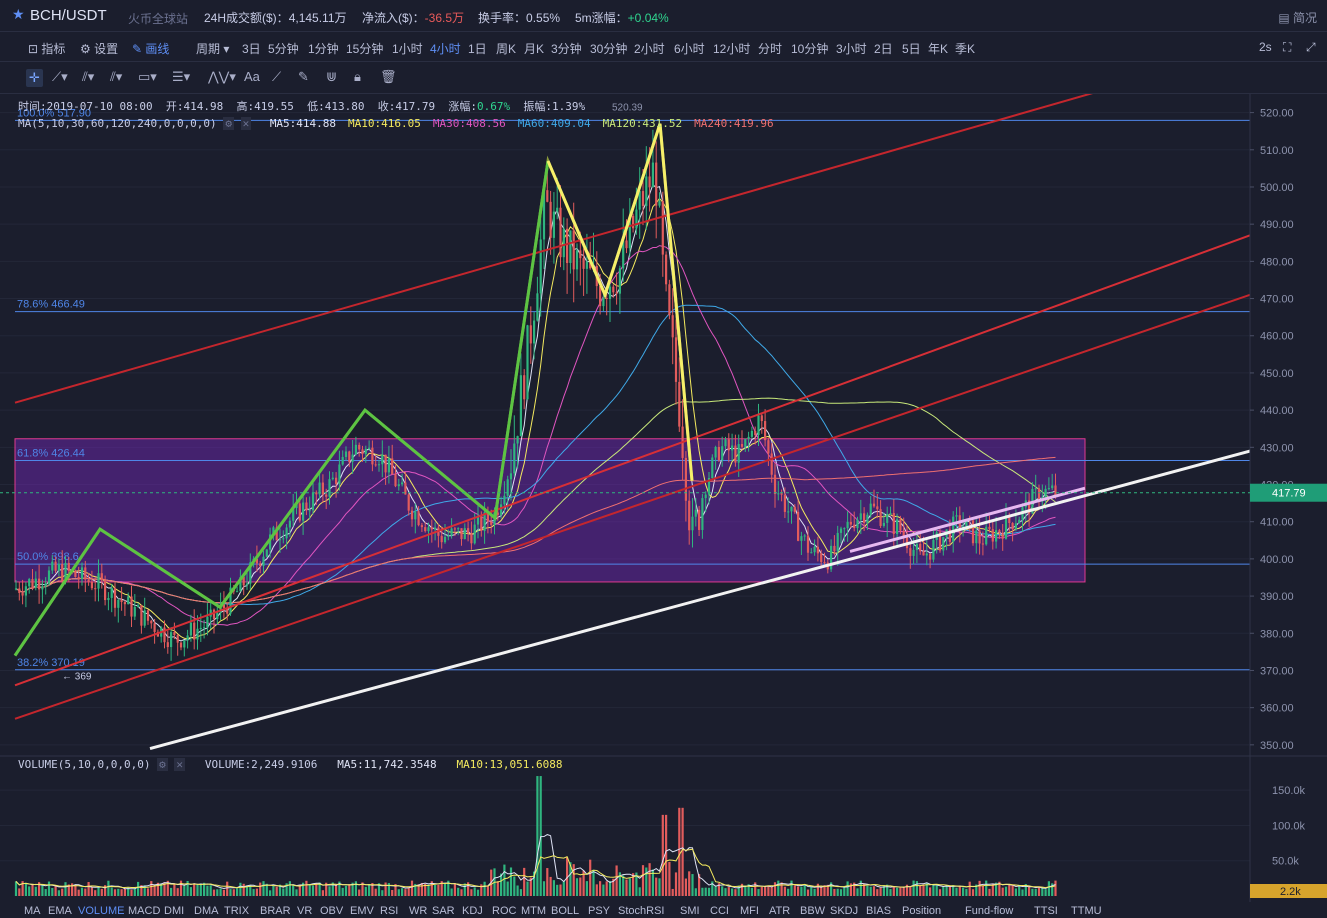 The image size is (1327, 918). I want to click on period-6: 1日, so click(477, 49).